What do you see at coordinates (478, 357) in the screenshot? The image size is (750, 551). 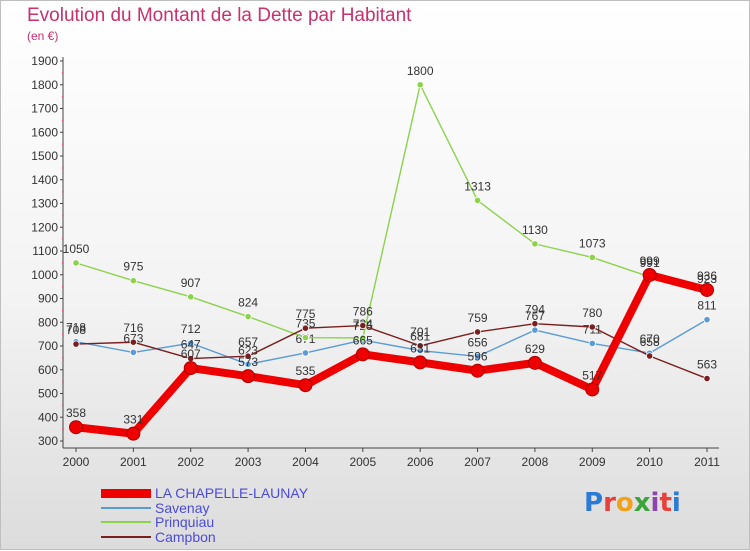 I see `data-label: 596` at bounding box center [478, 357].